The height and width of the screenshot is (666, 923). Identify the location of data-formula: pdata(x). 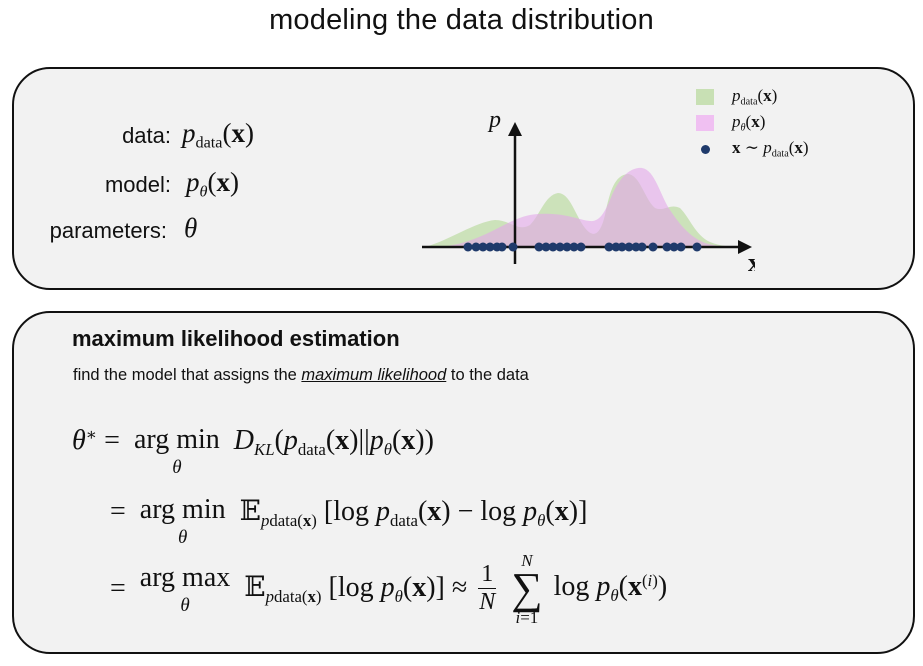
(218, 135).